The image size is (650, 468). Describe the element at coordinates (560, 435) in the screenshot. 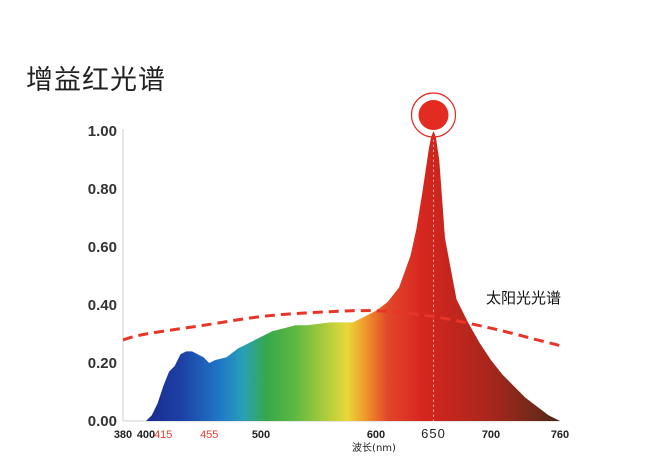

I see `x-tick-label: 760` at that location.